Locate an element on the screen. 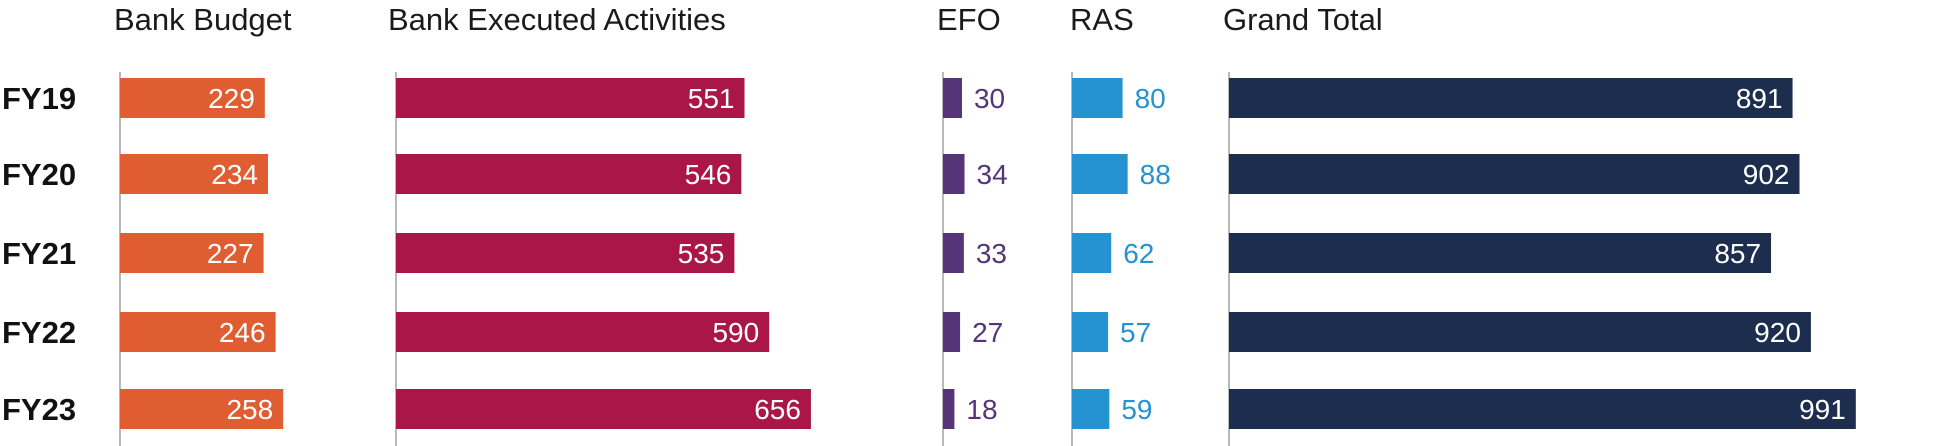 This screenshot has height=446, width=1934. bar-ras-fy22 is located at coordinates (1090, 332).